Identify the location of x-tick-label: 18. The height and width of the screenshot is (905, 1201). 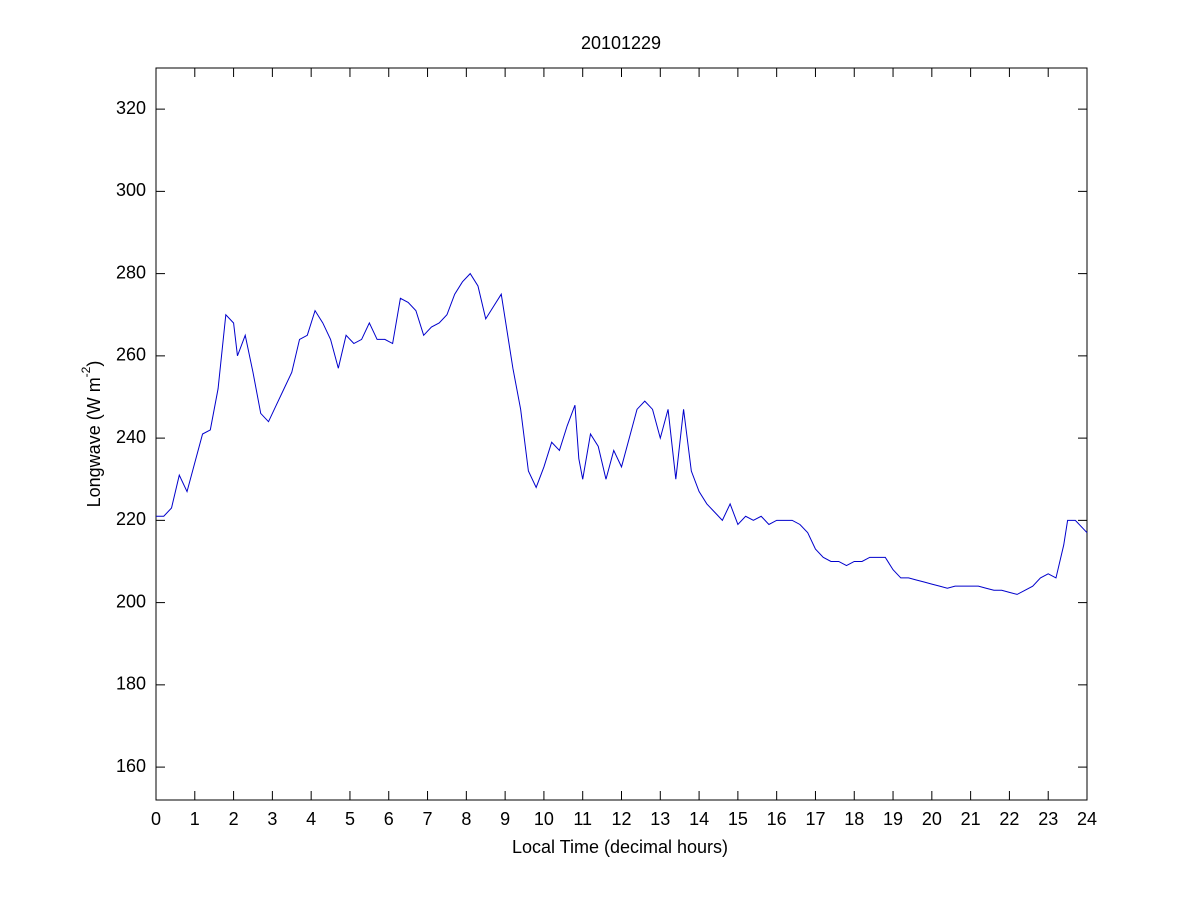
(854, 819).